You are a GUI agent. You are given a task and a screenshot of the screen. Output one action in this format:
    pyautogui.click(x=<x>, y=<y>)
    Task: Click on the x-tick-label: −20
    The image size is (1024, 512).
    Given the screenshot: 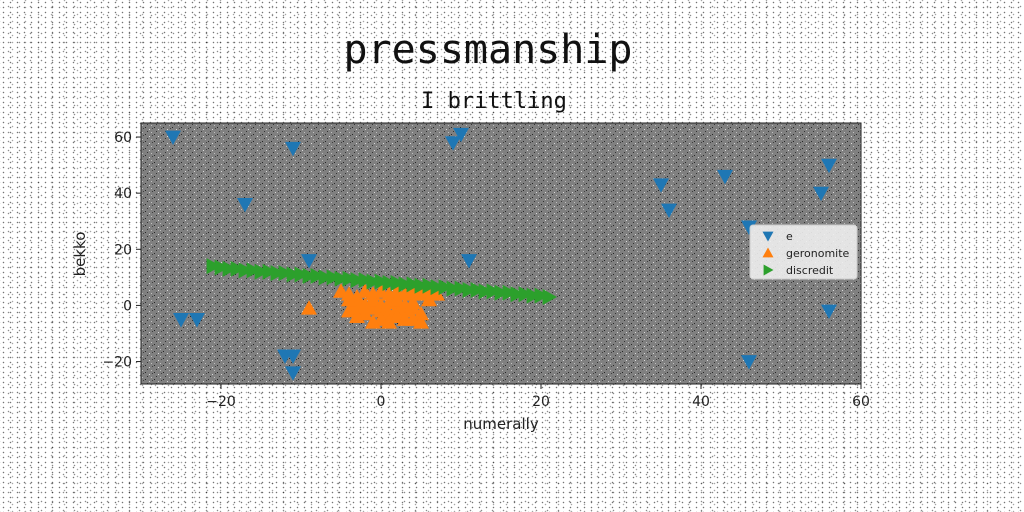 What is the action you would take?
    pyautogui.click(x=221, y=402)
    